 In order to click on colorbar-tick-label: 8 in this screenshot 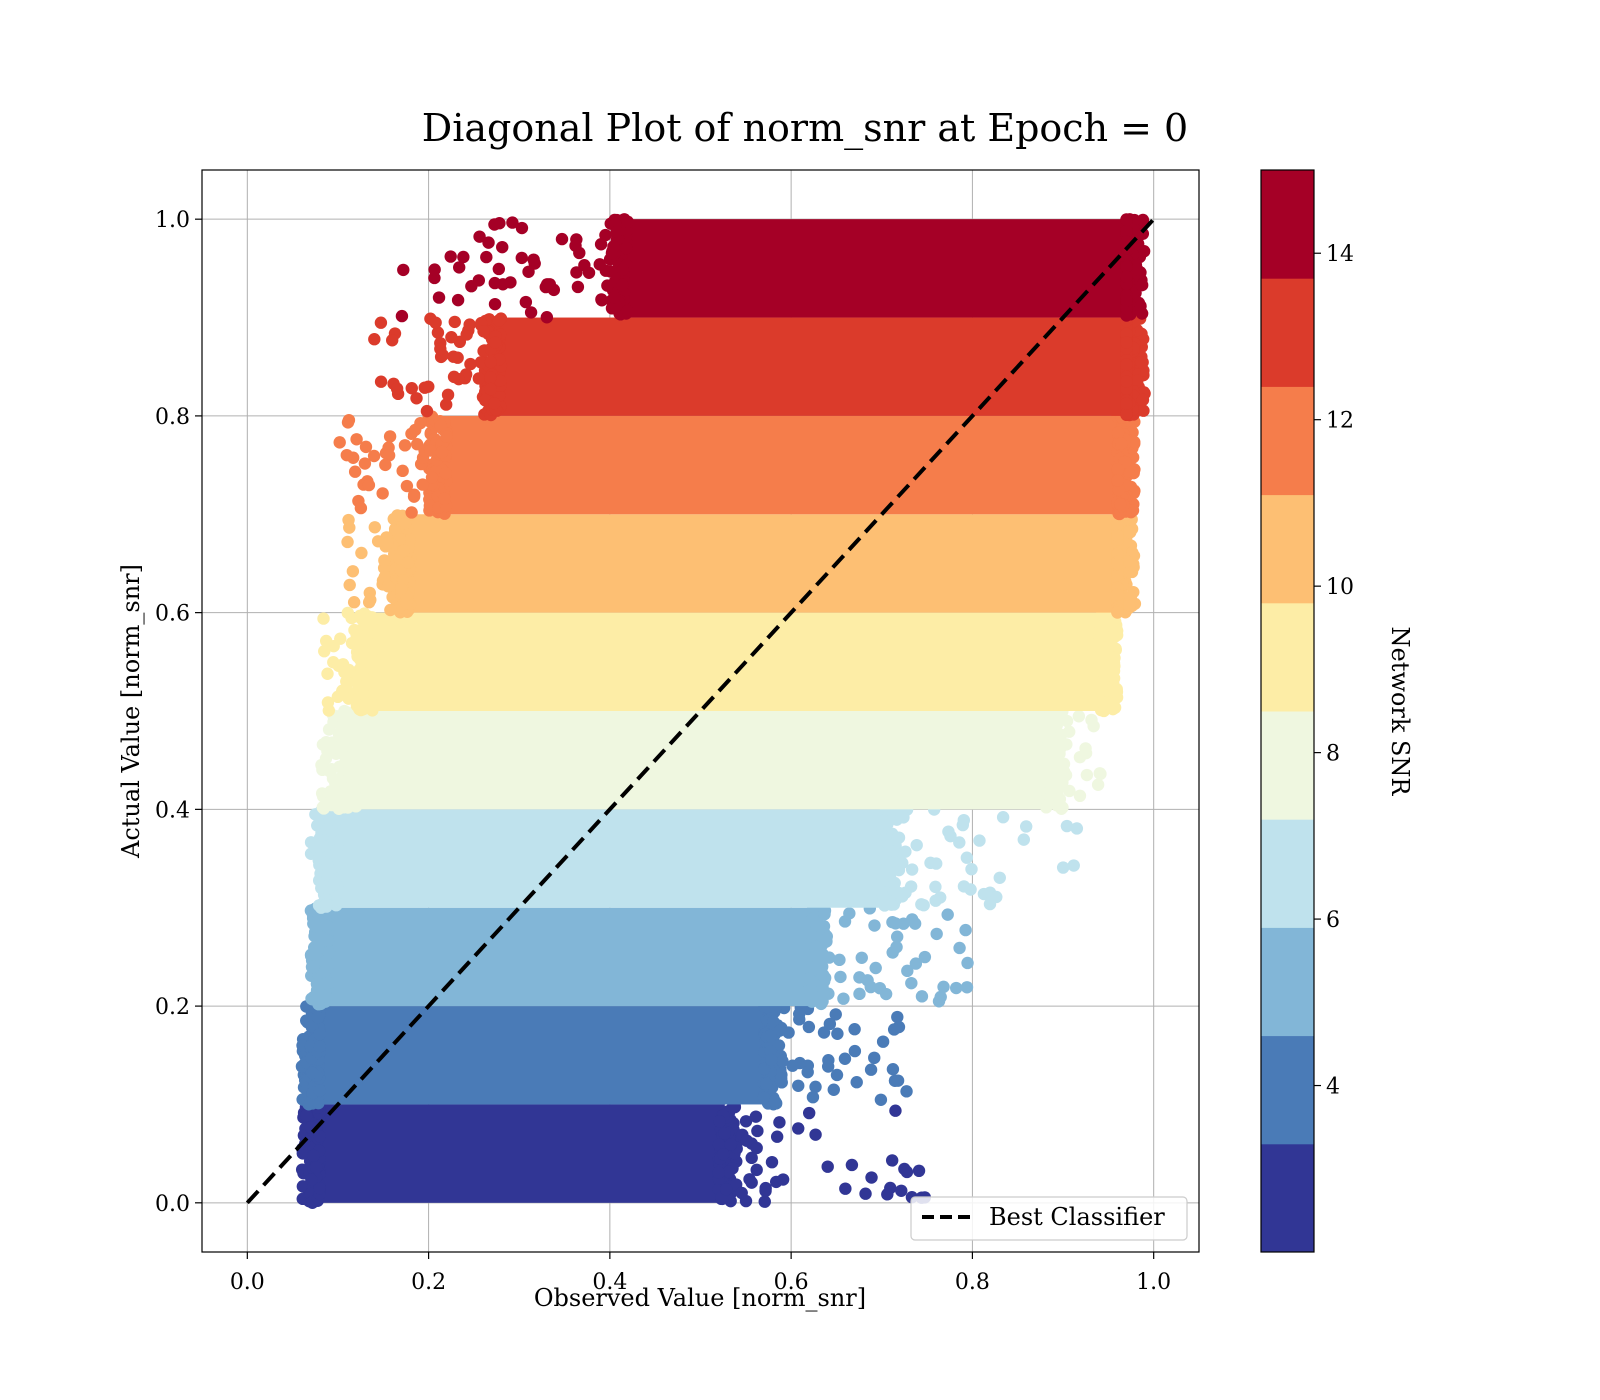, I will do `click(1333, 754)`.